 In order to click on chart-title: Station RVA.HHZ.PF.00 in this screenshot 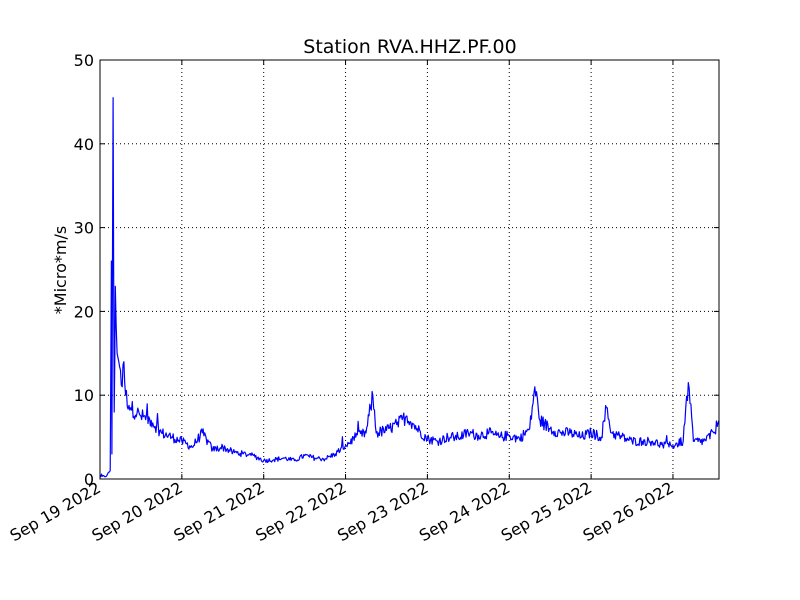, I will do `click(409, 47)`.